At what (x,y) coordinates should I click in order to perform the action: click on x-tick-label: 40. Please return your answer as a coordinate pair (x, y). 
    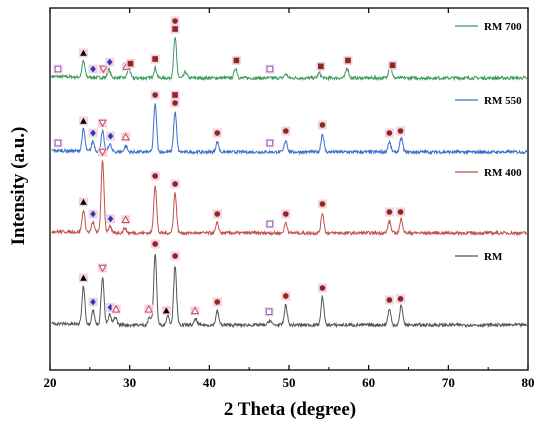
    Looking at the image, I should click on (209, 382).